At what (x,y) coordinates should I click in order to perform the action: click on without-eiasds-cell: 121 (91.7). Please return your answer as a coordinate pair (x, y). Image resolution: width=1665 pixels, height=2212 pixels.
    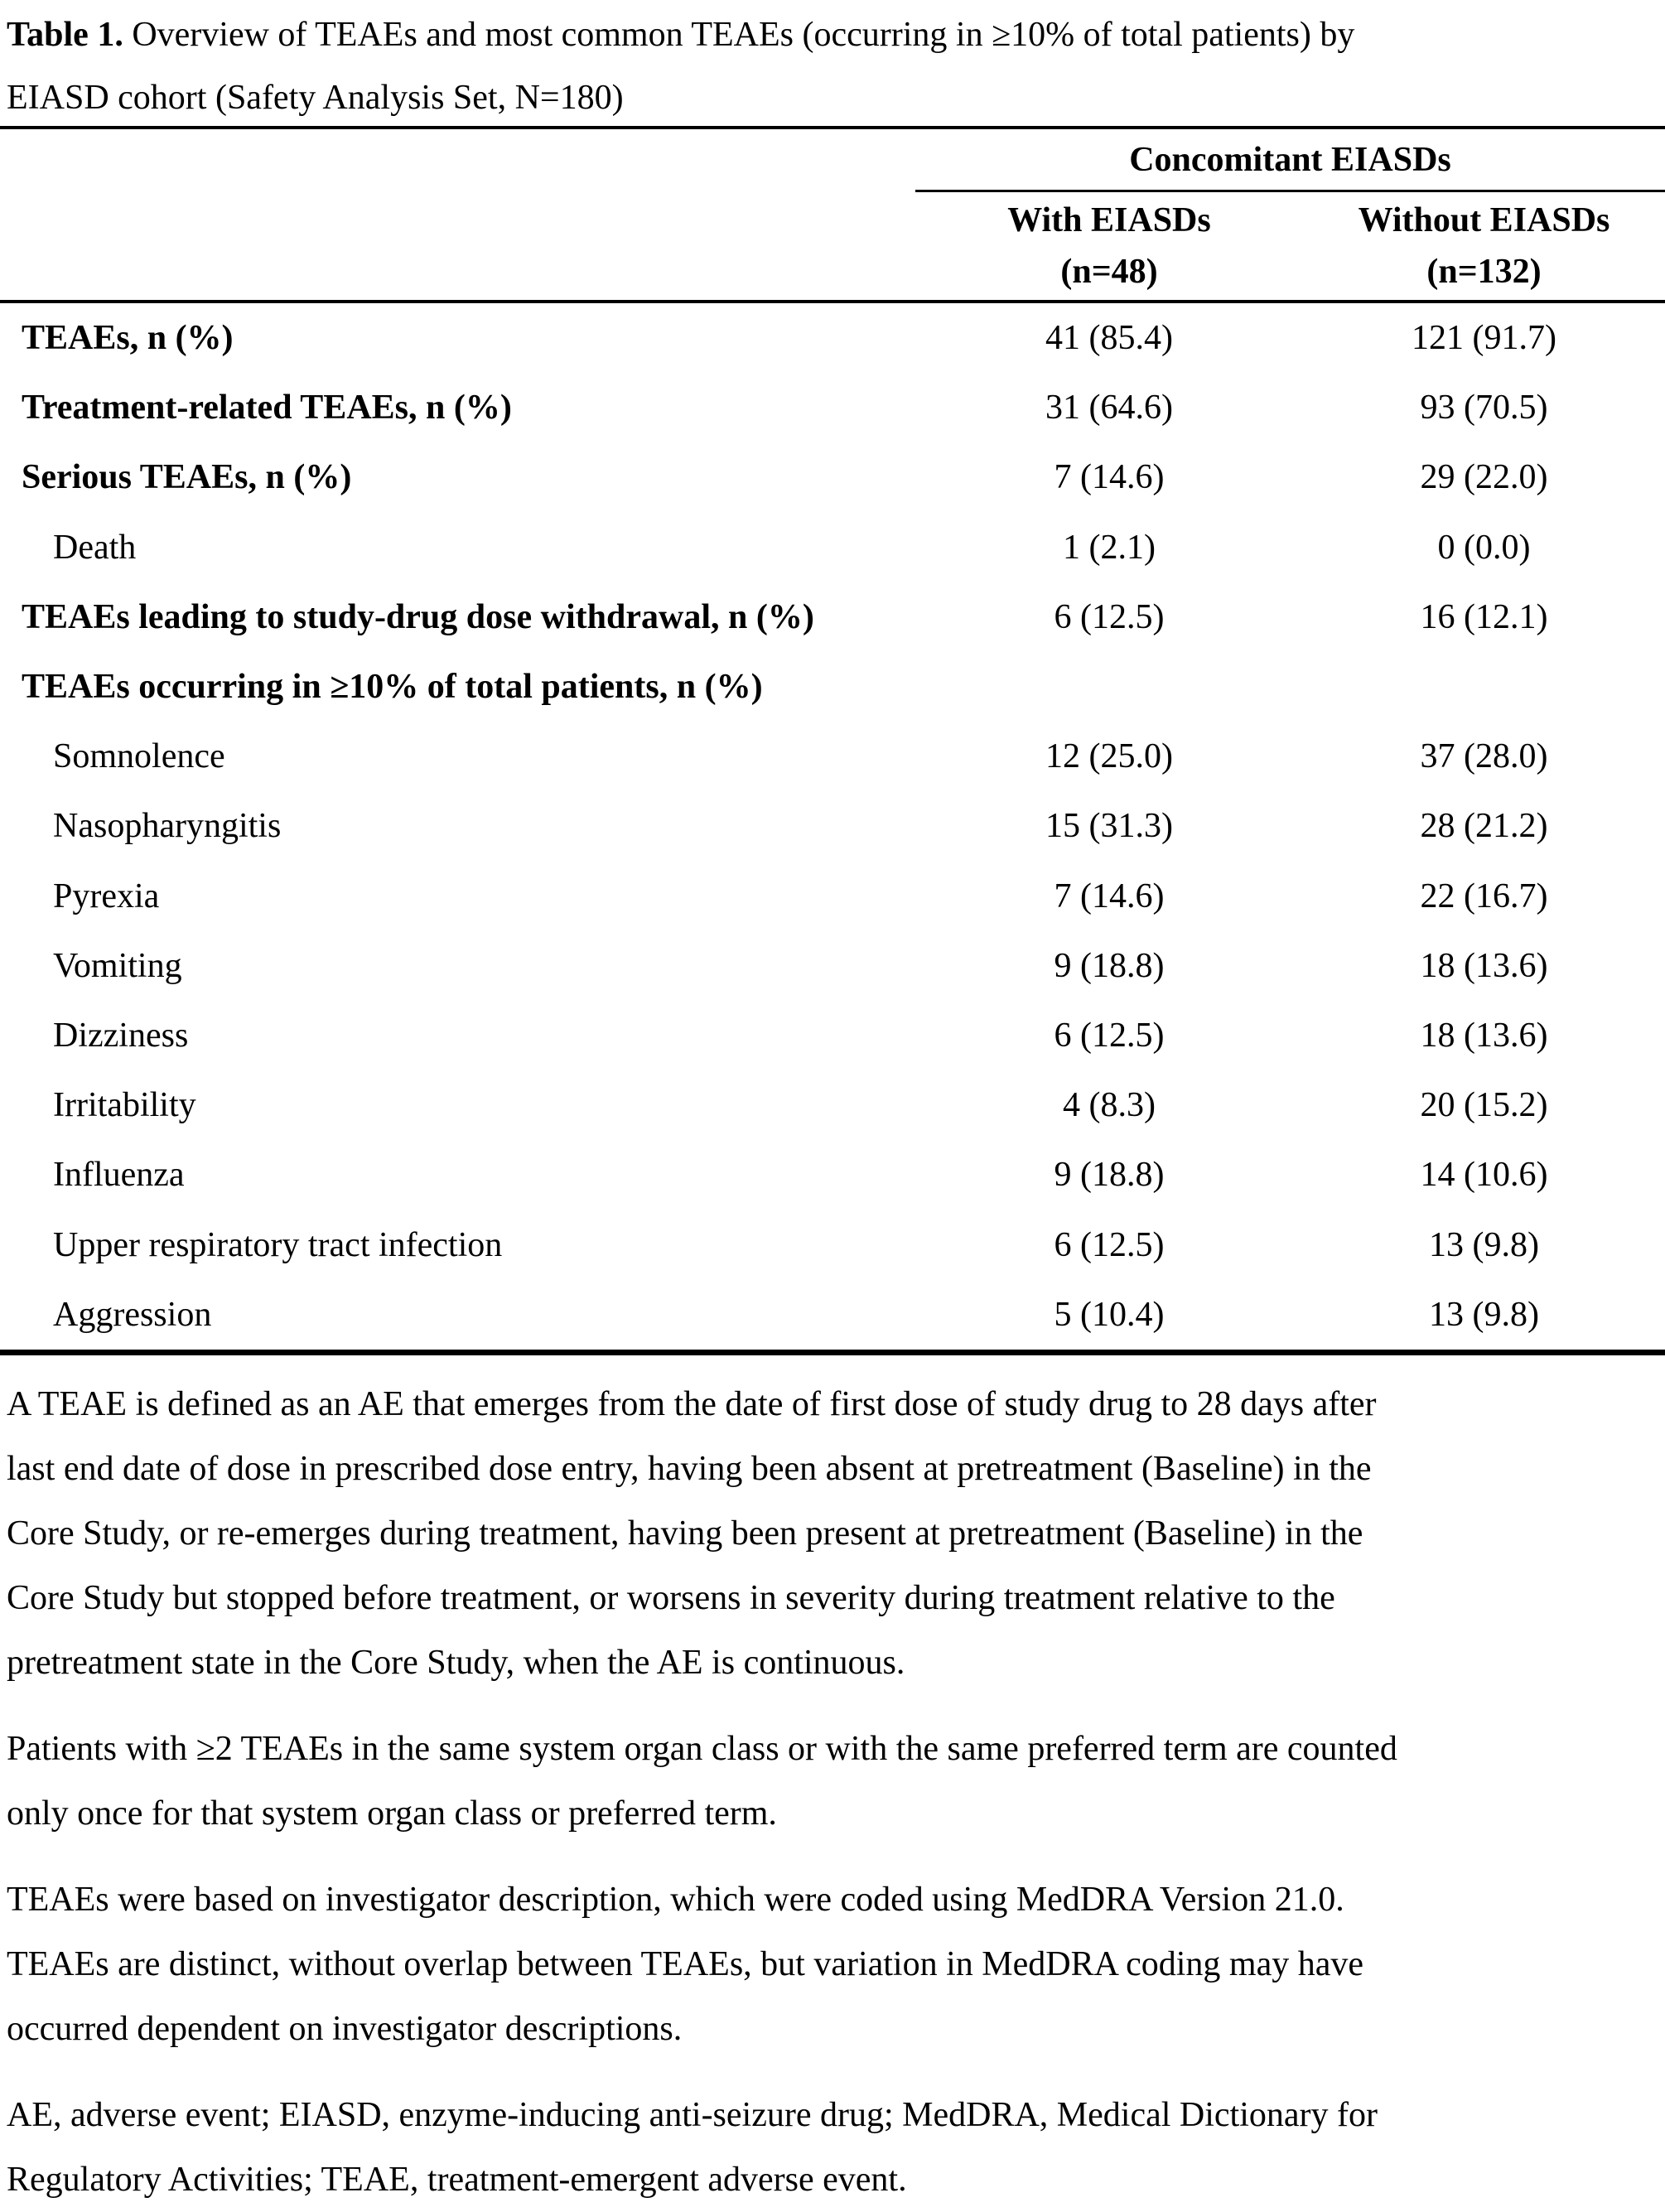
    Looking at the image, I should click on (1484, 338).